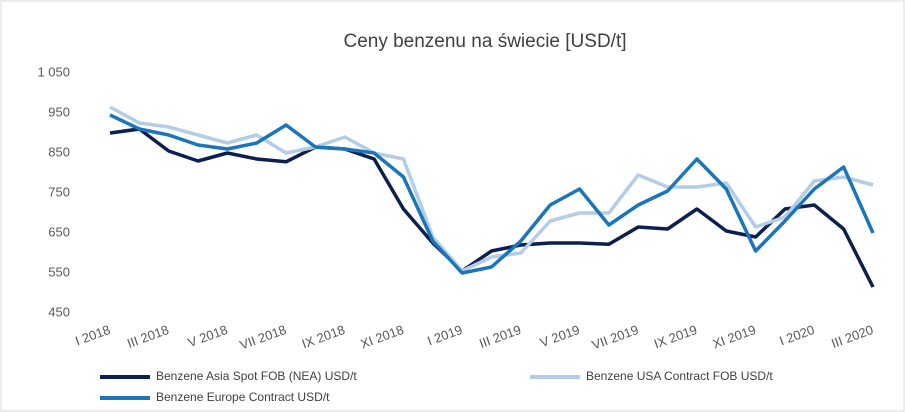 This screenshot has width=905, height=412. Describe the element at coordinates (484, 41) in the screenshot. I see `chart-title: Ceny benzenu na świecie [USD/t]` at that location.